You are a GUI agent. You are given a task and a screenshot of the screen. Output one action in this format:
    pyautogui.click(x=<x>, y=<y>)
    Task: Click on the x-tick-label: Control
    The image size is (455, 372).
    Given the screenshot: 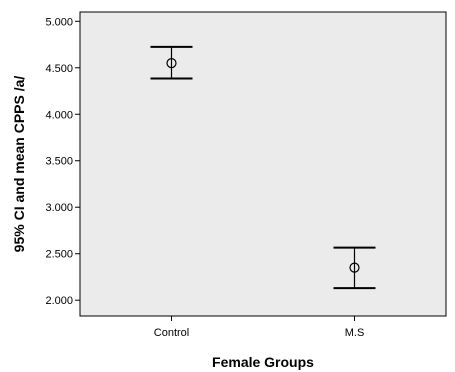 What is the action you would take?
    pyautogui.click(x=171, y=333)
    